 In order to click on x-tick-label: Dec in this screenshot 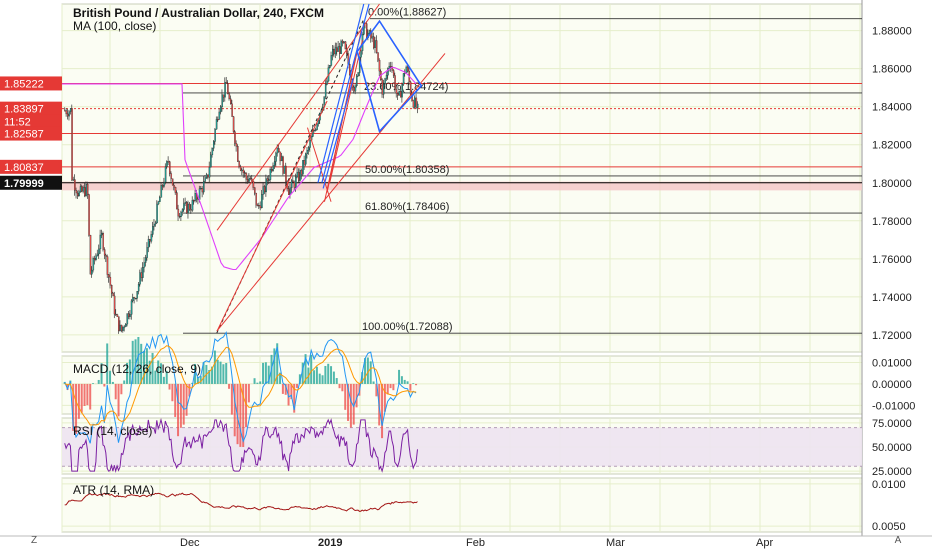, I will do `click(190, 543)`.